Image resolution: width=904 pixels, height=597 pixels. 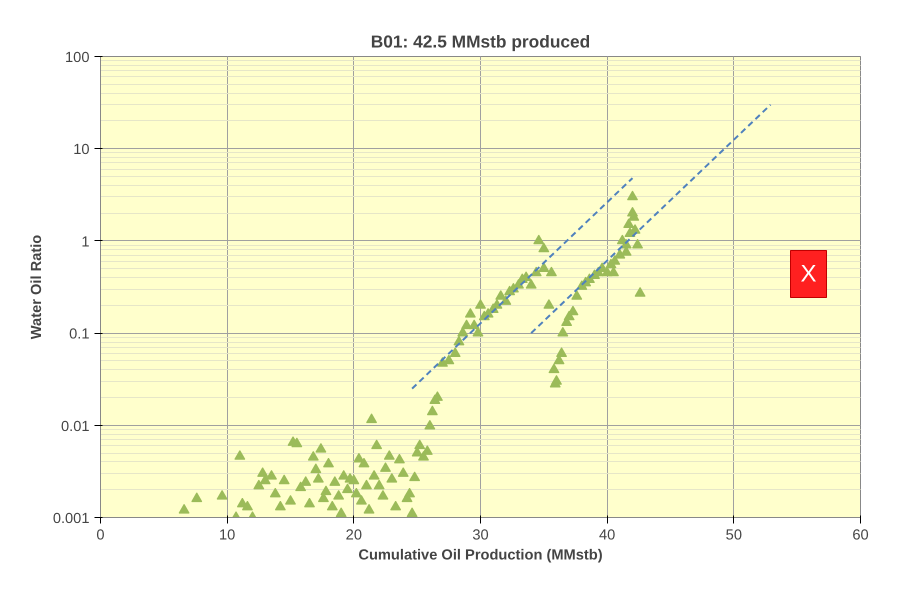 I want to click on x-tick-label: 60, so click(x=860, y=536).